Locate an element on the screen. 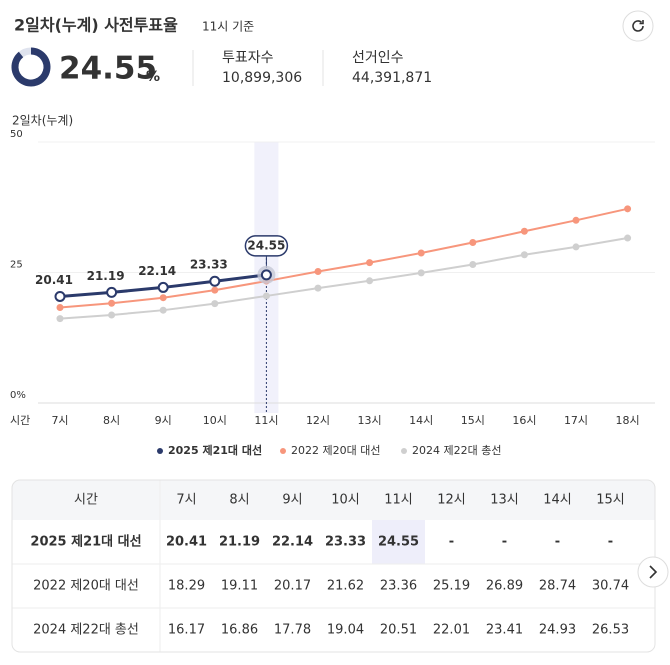 The image size is (670, 665). table-header: 10시 is located at coordinates (345, 500).